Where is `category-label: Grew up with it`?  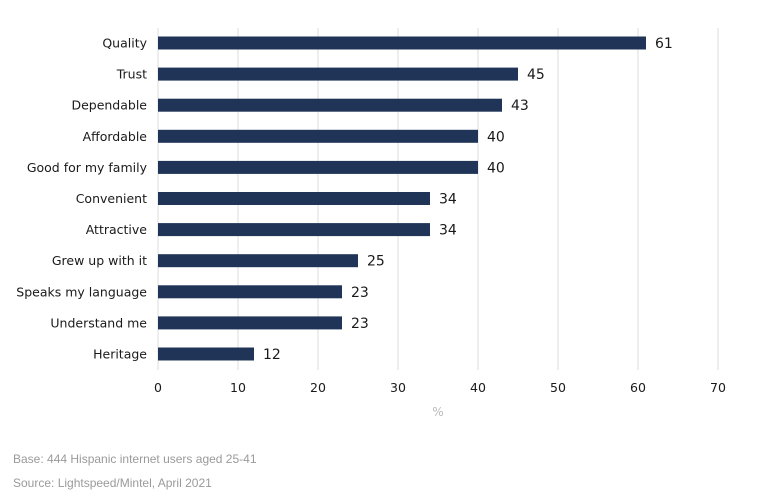
category-label: Grew up with it is located at coordinates (99, 260).